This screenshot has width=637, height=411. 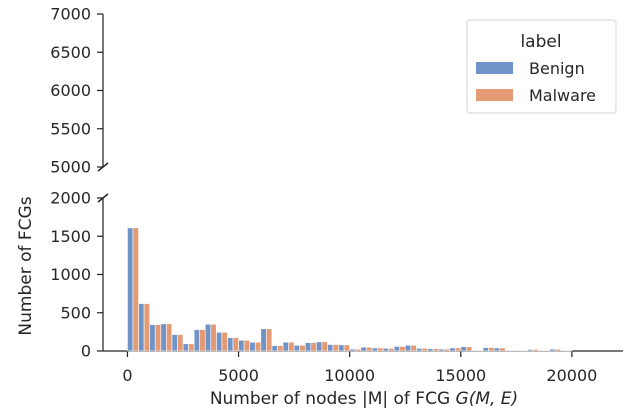 I want to click on upper-y-ticks: 5000 5500 6000 6500 7000, so click(x=76, y=91).